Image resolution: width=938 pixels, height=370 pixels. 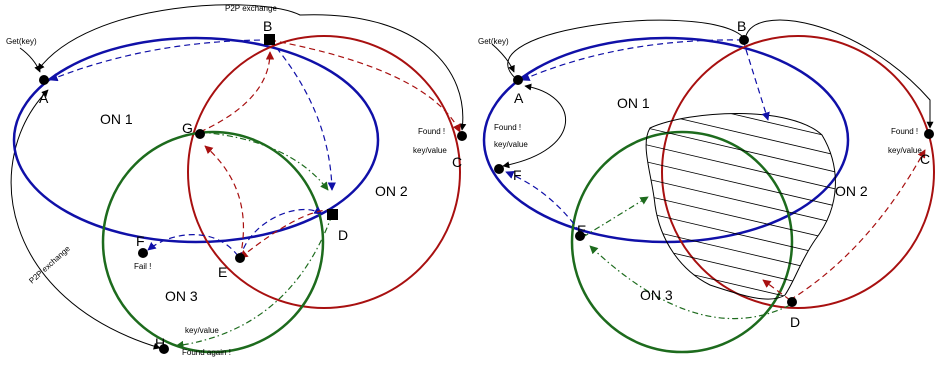 I want to click on route-e-to-d, so click(x=281, y=232).